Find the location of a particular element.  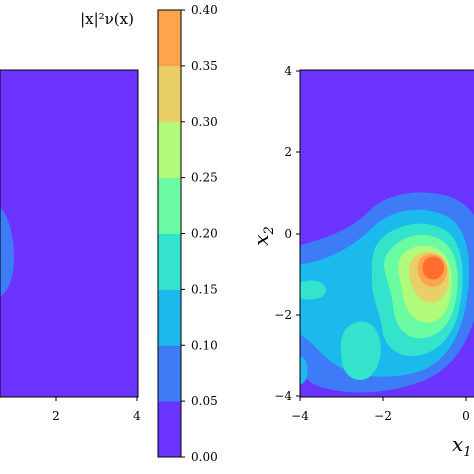

left-contour-level-0.05 is located at coordinates (7, 252).